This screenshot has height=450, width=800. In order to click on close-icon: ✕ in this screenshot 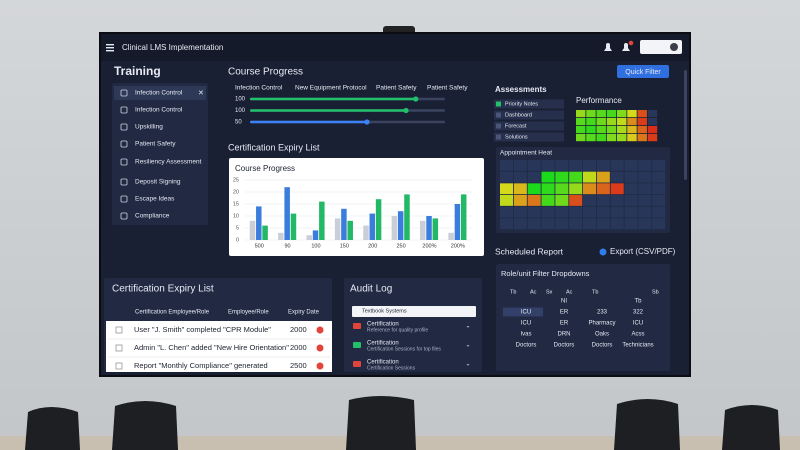, I will do `click(201, 93)`.